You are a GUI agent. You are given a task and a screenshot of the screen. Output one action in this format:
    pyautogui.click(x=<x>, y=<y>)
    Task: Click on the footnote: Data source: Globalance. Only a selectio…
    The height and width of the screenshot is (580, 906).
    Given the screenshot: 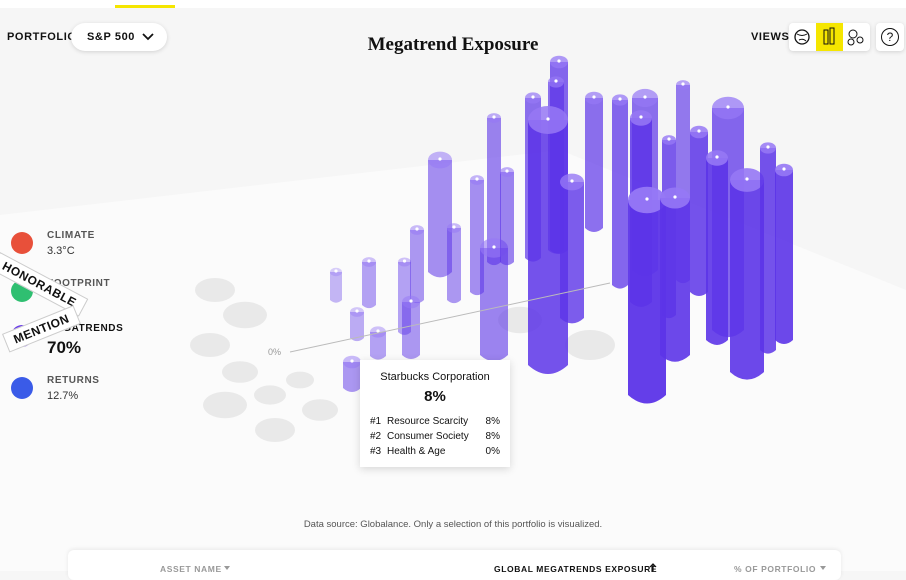 What is the action you would take?
    pyautogui.click(x=453, y=524)
    